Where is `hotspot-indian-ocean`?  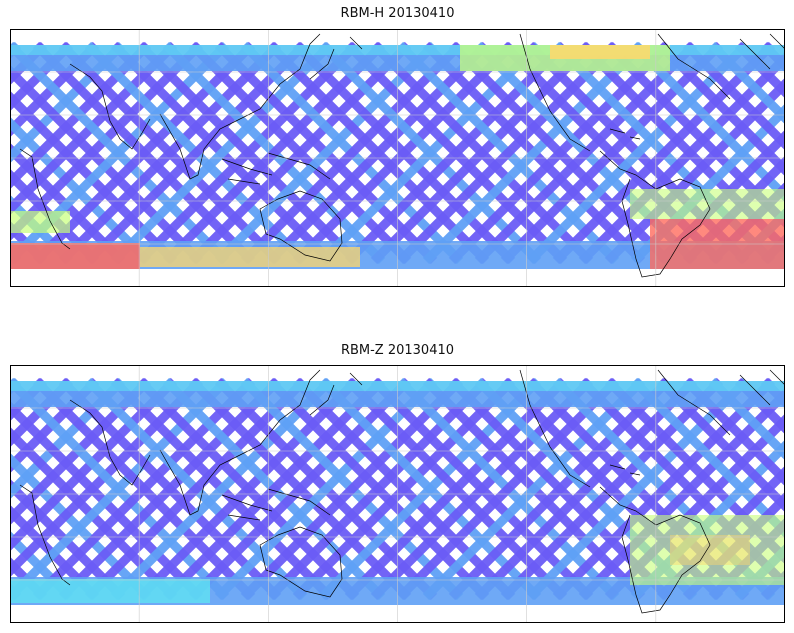
hotspot-indian-ocean is located at coordinates (75, 256).